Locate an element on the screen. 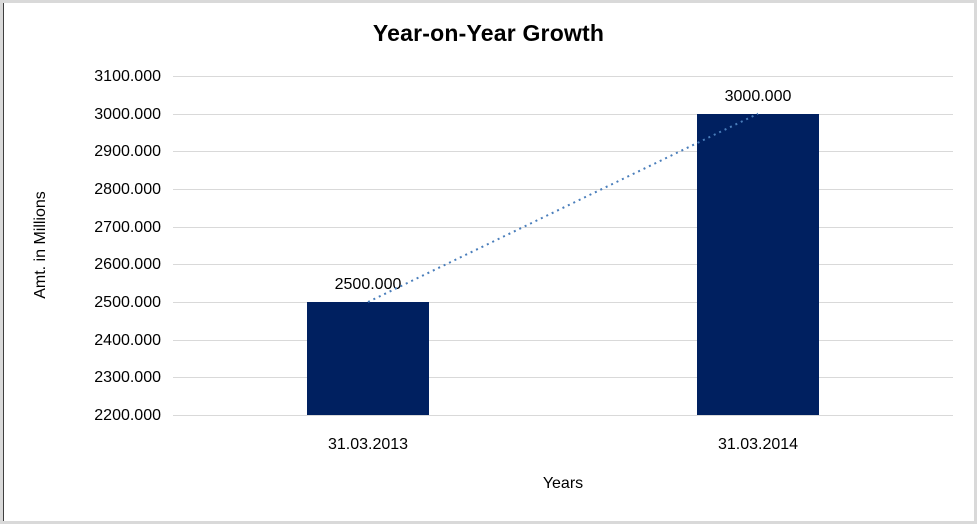  y-axis-tick-label: 2500.000 is located at coordinates (127, 302).